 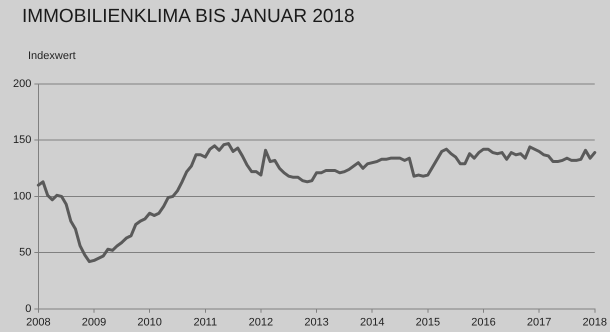 What do you see at coordinates (483, 322) in the screenshot?
I see `x-tick-label: 2016` at bounding box center [483, 322].